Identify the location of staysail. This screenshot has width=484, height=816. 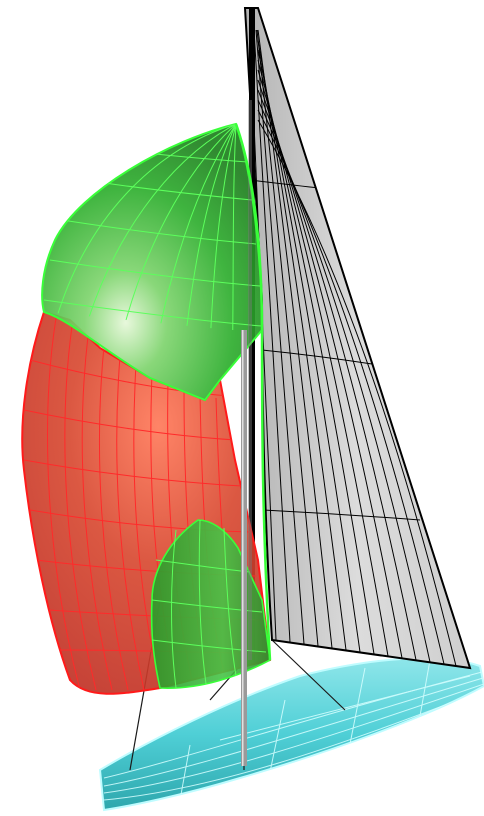
(210, 604).